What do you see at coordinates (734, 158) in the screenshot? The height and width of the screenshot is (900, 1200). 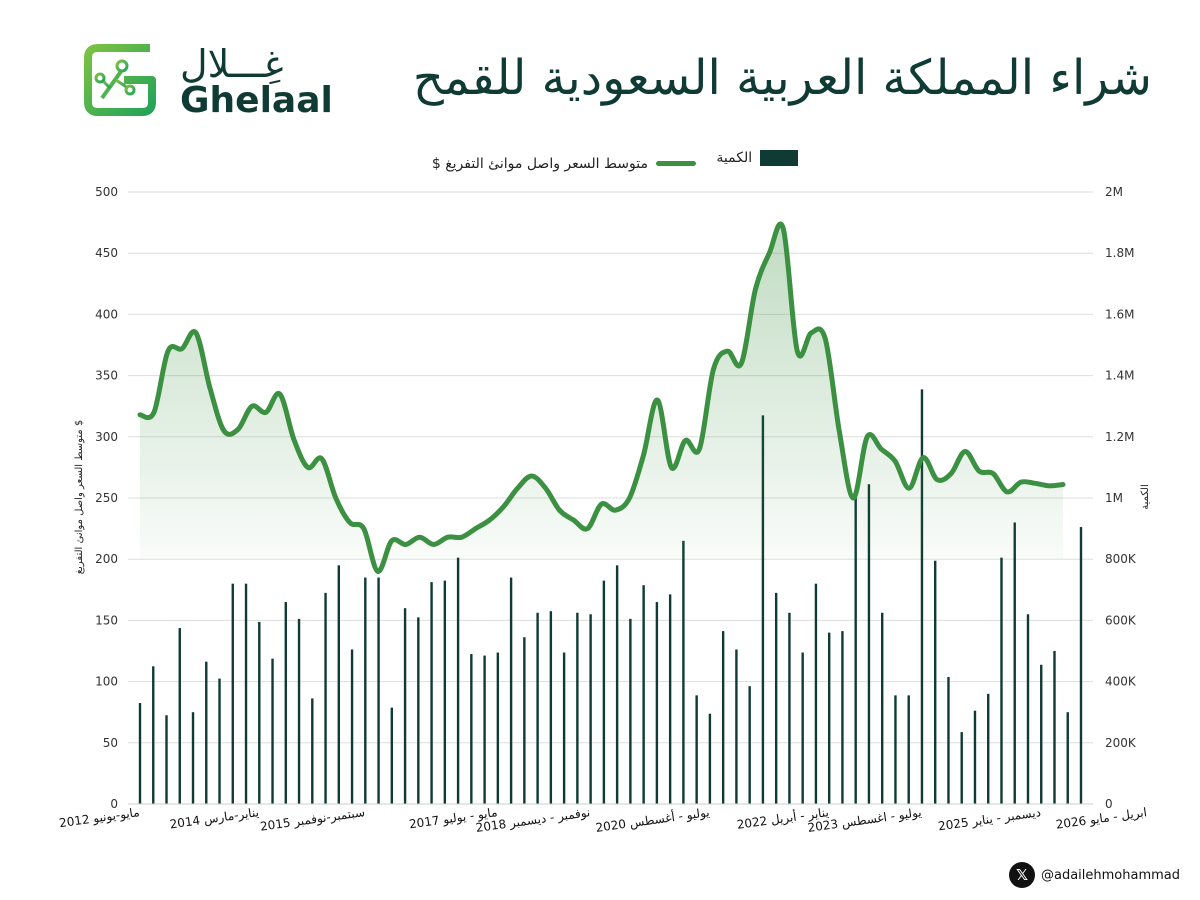 I see `legend-bar-label: الكمية` at bounding box center [734, 158].